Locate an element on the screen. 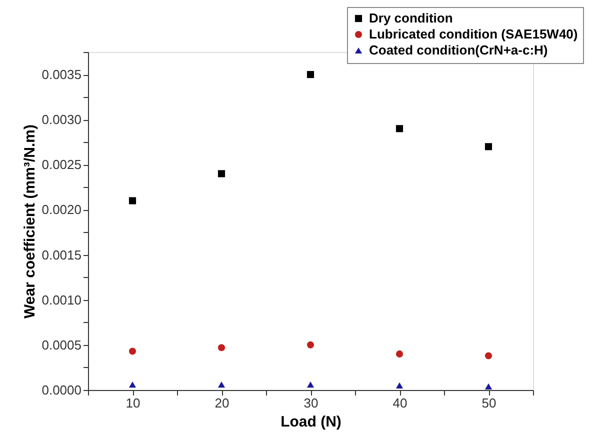 The image size is (611, 441). y-tick-label: 0.0015 is located at coordinates (62, 254).